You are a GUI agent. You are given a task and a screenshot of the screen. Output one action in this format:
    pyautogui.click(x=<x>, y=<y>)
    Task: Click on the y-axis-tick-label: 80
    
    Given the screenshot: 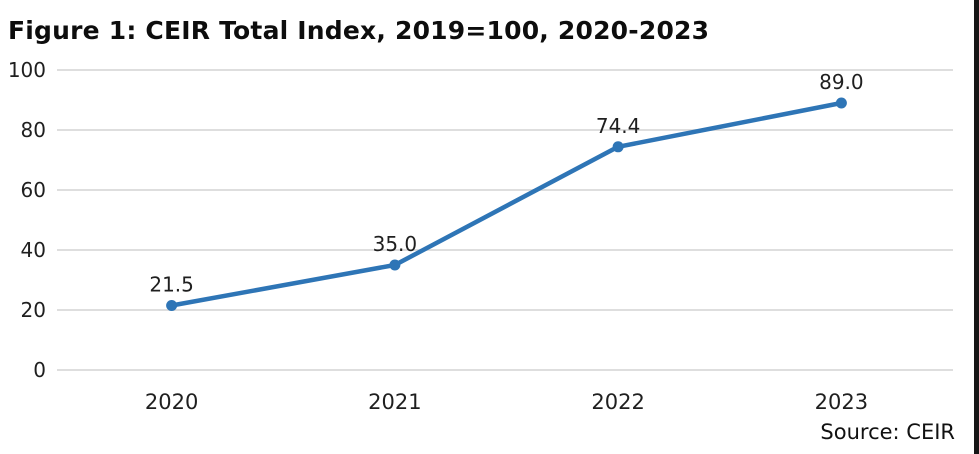 What is the action you would take?
    pyautogui.click(x=33, y=130)
    